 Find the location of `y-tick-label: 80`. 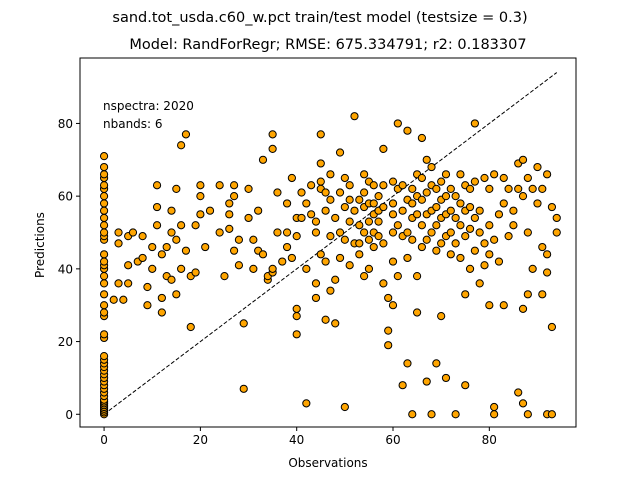

y-tick-label: 80 is located at coordinates (65, 124).